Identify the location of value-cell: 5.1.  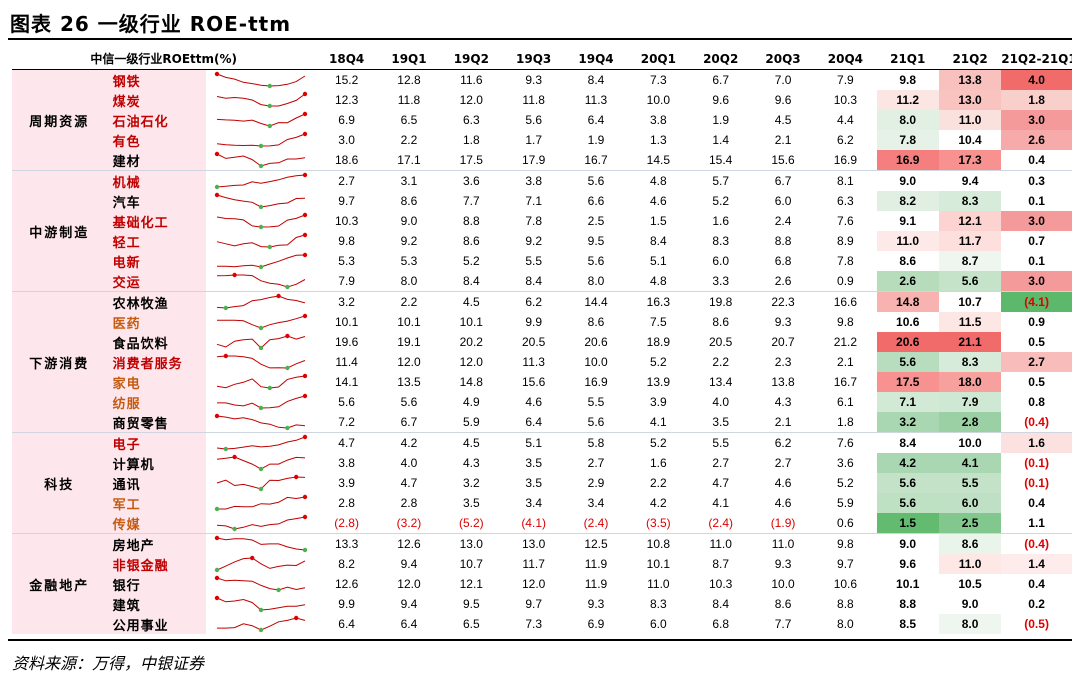
(658, 261).